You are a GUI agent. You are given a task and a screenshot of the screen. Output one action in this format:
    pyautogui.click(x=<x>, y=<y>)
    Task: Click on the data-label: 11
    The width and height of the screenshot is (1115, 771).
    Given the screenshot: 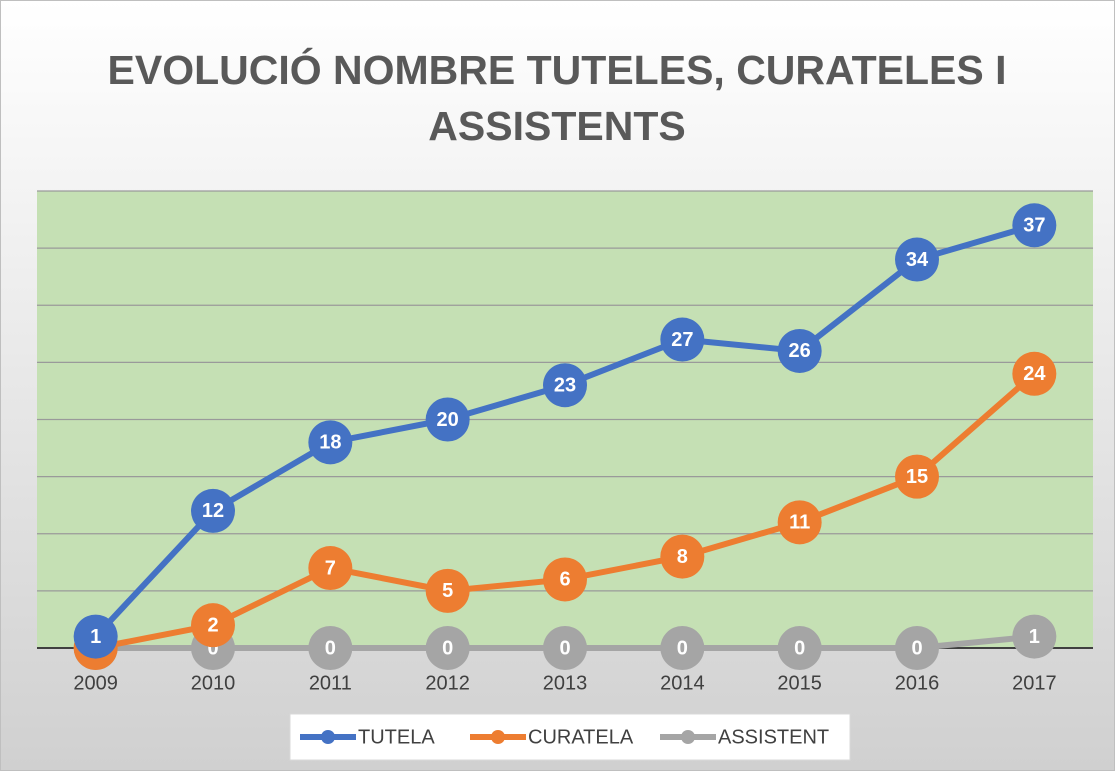 What is the action you would take?
    pyautogui.click(x=799, y=523)
    